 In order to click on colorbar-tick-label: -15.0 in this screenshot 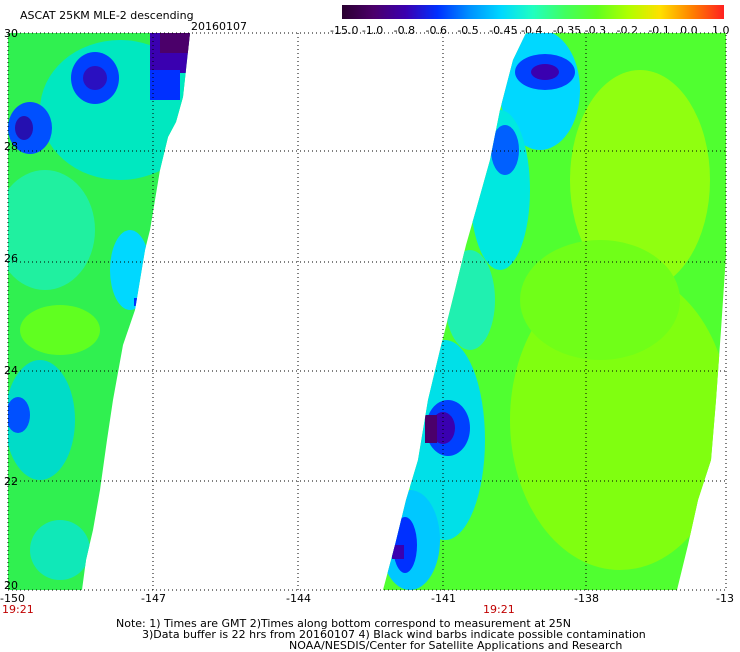, I will do `click(344, 30)`.